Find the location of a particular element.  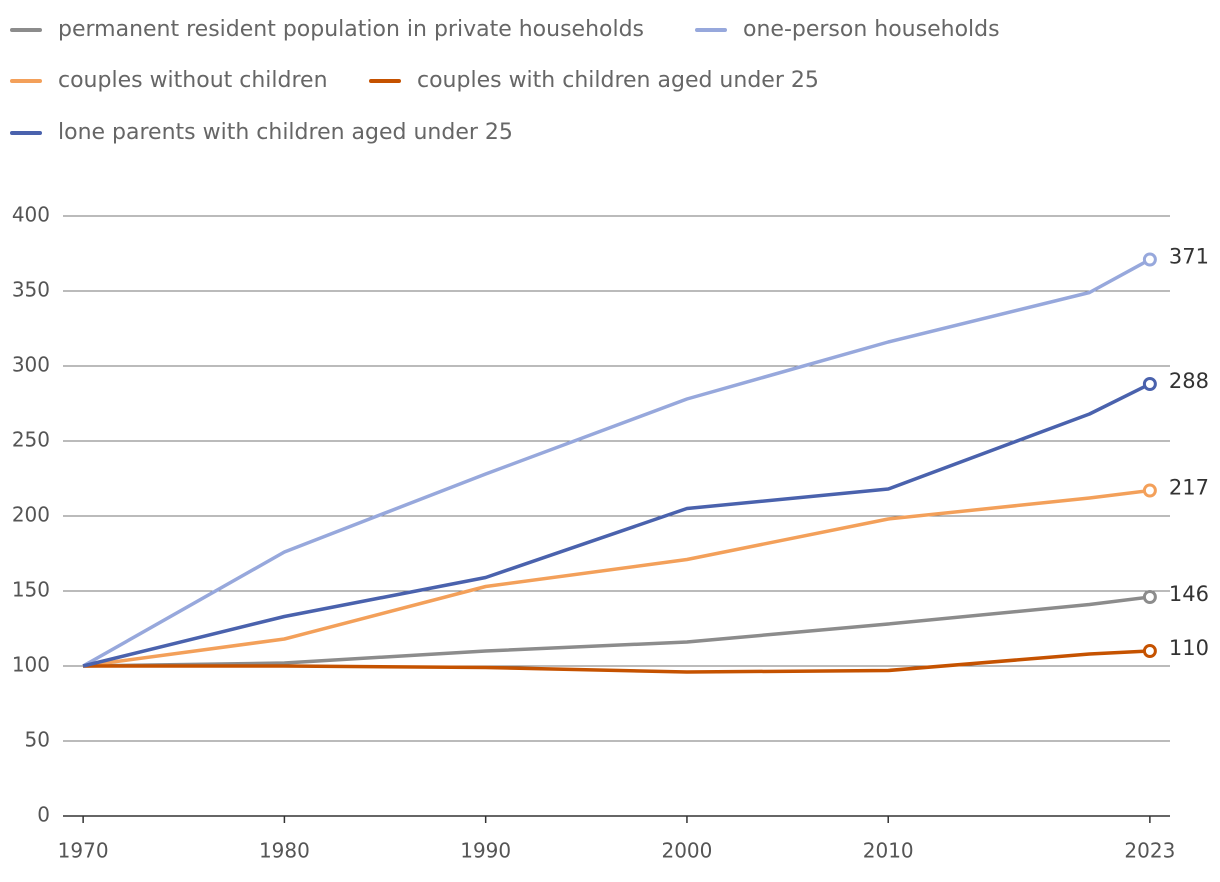

end-label: 110 is located at coordinates (1189, 648).